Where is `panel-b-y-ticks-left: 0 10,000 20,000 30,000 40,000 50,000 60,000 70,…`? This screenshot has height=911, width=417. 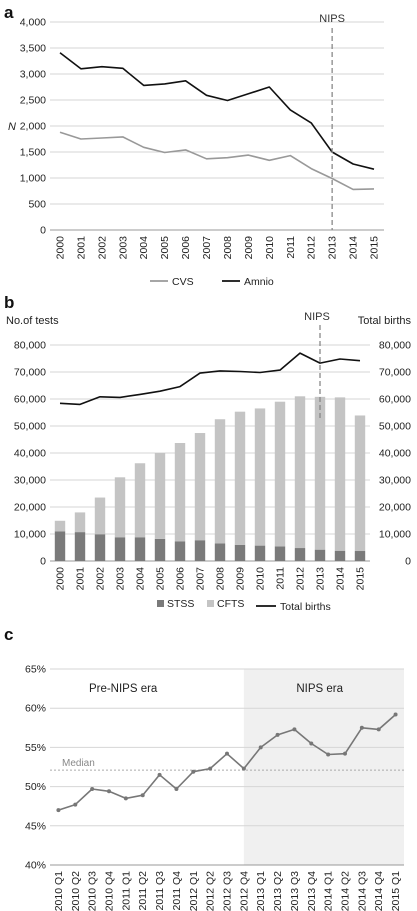
panel-b-y-ticks-left: 0 10,000 20,000 30,000 40,000 50,000 60,000 70,… is located at coordinates (30, 454).